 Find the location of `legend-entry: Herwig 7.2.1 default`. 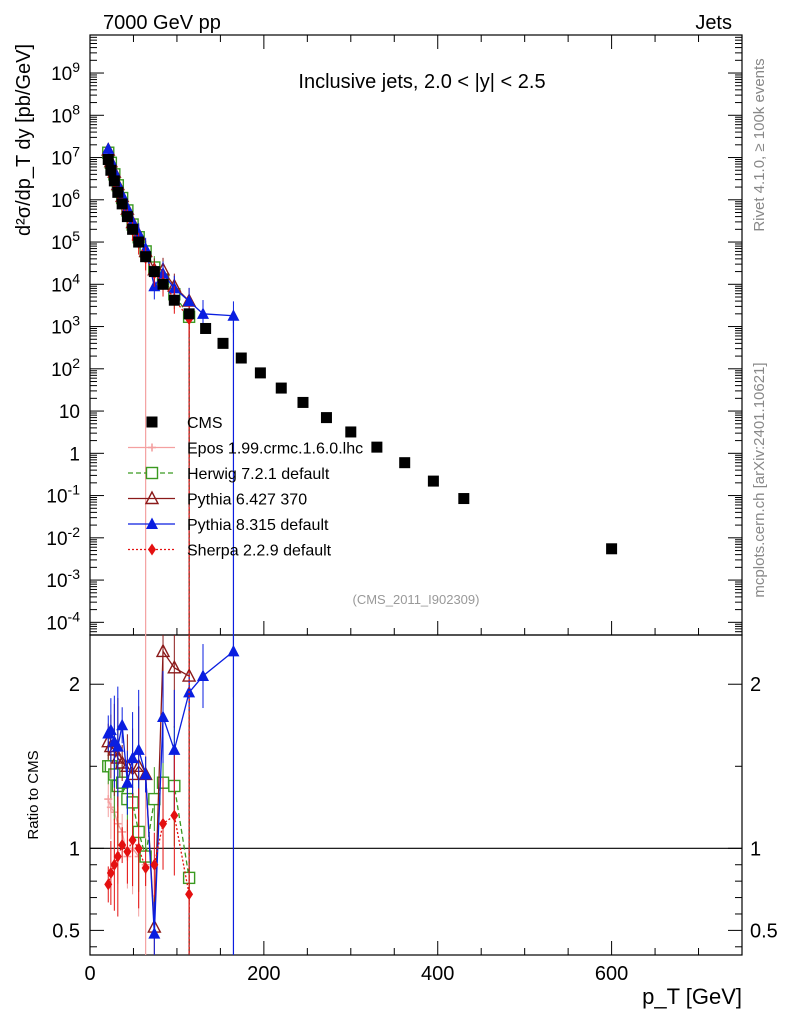

legend-entry: Herwig 7.2.1 default is located at coordinates (229, 474).